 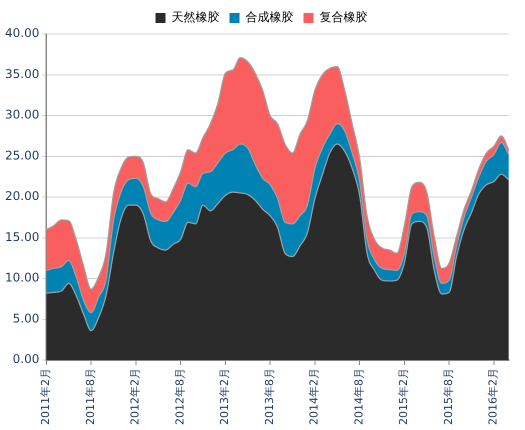 I want to click on y-tick-label: 10.00, so click(x=22, y=277).